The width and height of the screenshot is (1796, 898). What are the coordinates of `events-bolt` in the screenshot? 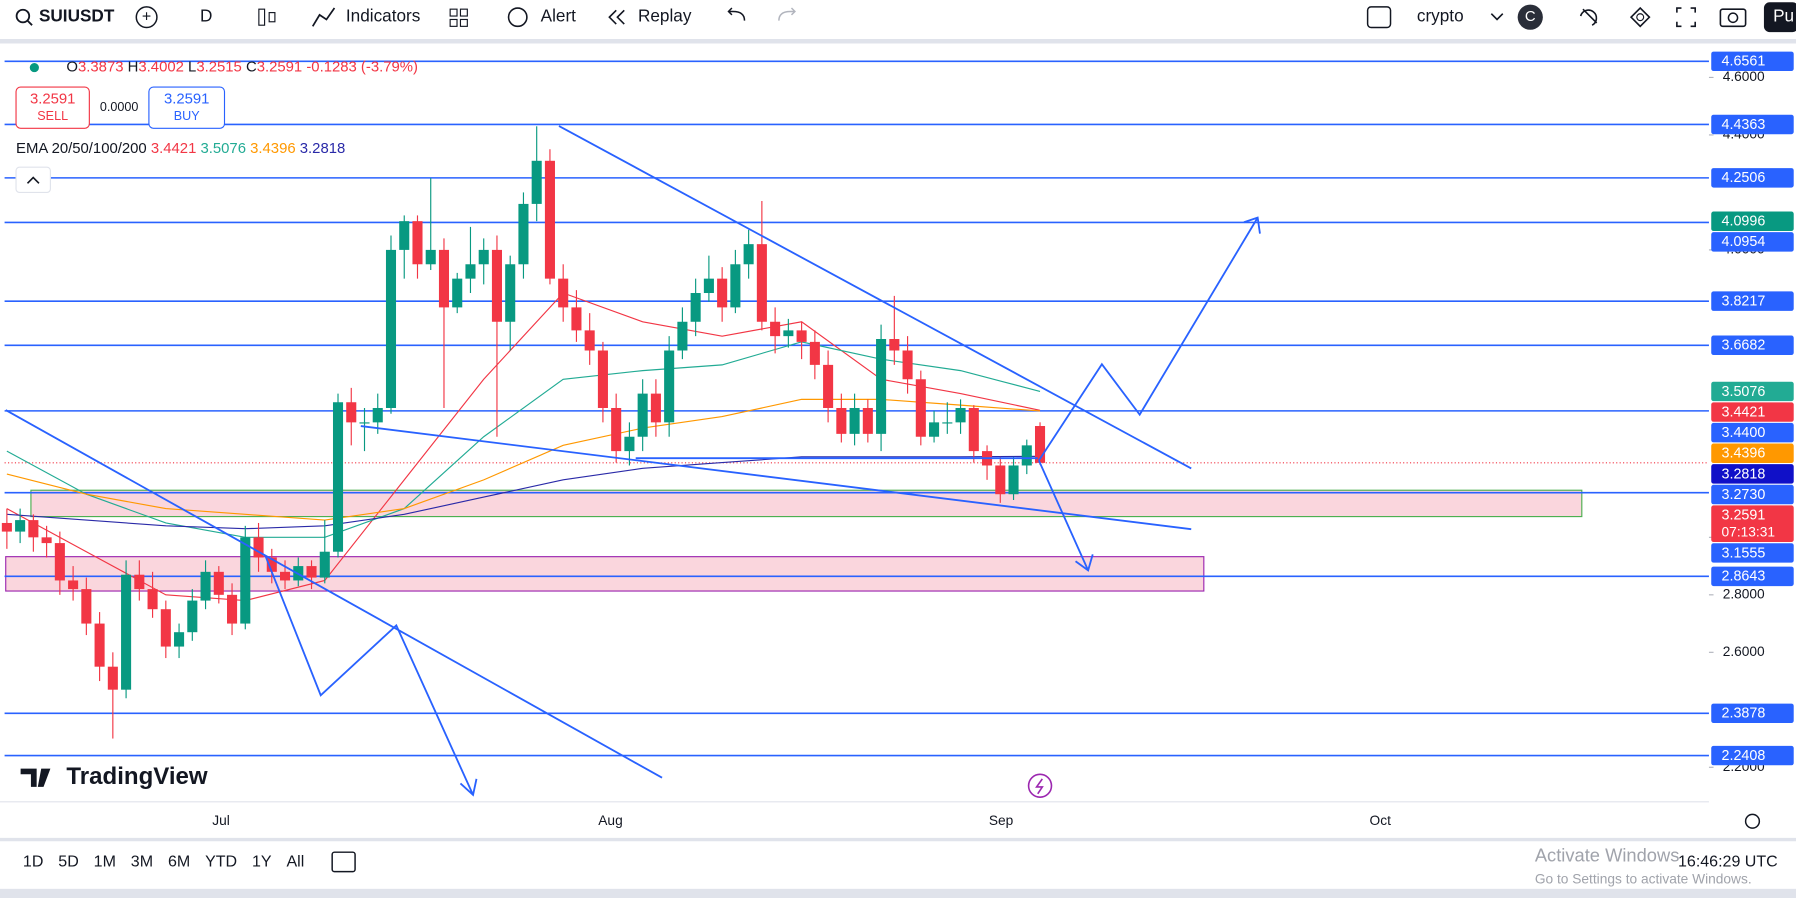 It's located at (1039, 786).